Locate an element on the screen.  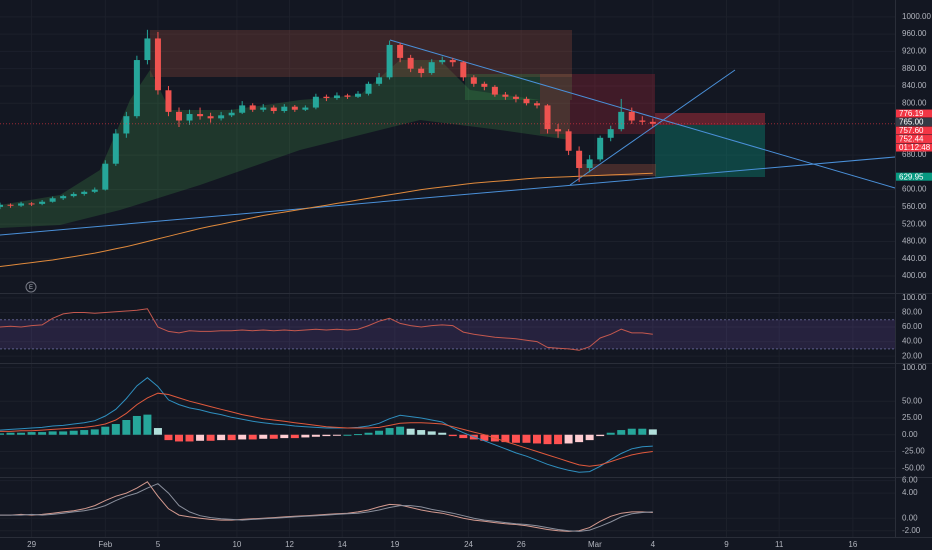
x-tick-label: Mar is located at coordinates (595, 544).